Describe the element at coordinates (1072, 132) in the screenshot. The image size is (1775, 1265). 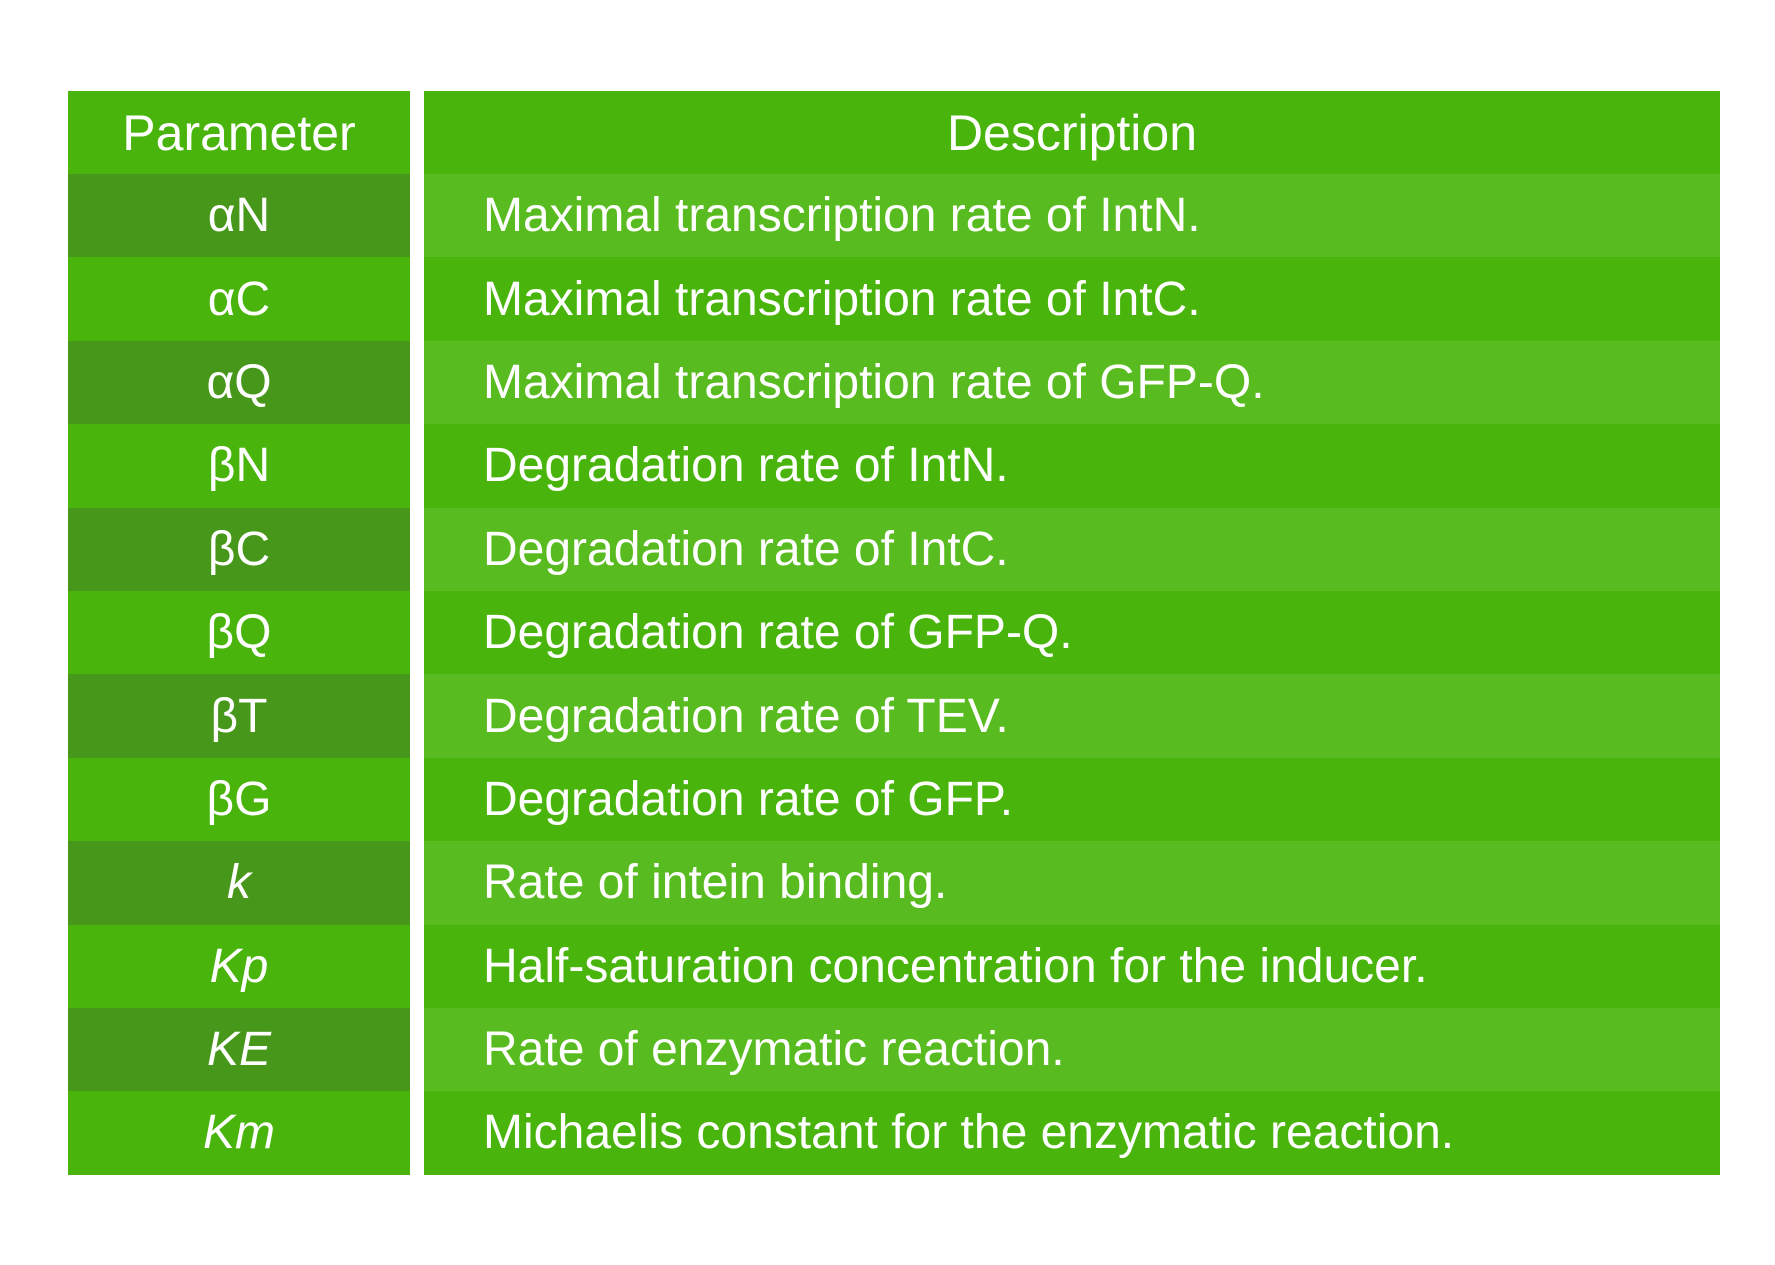
I see `description-header: Description` at that location.